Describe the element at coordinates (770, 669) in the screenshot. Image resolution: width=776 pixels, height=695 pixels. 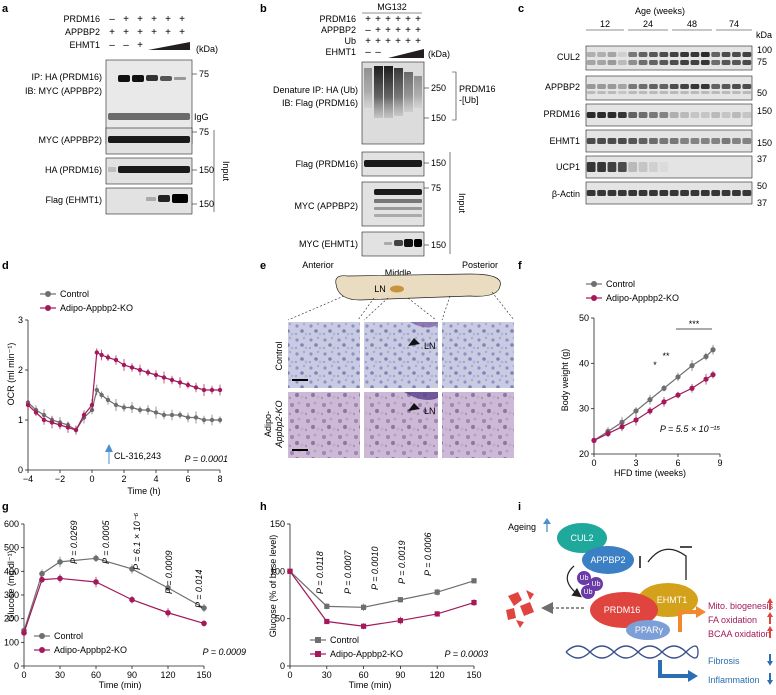
I see `panel-i-down-indicators` at that location.